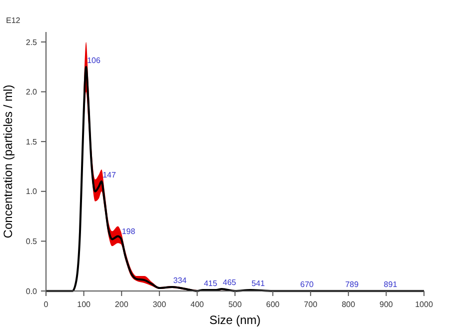 This screenshot has width=453, height=333. What do you see at coordinates (32, 241) in the screenshot?
I see `y-tick-label: 0.5` at bounding box center [32, 241].